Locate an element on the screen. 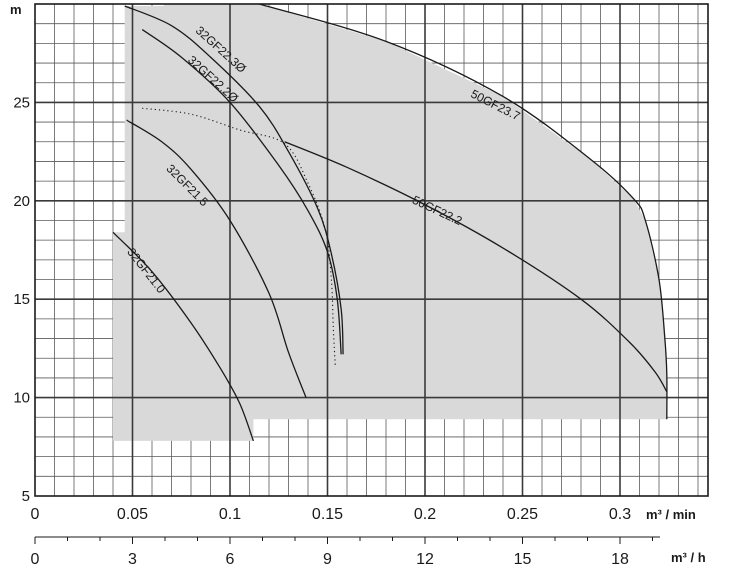  x-tick-label: 0.15 is located at coordinates (327, 514).